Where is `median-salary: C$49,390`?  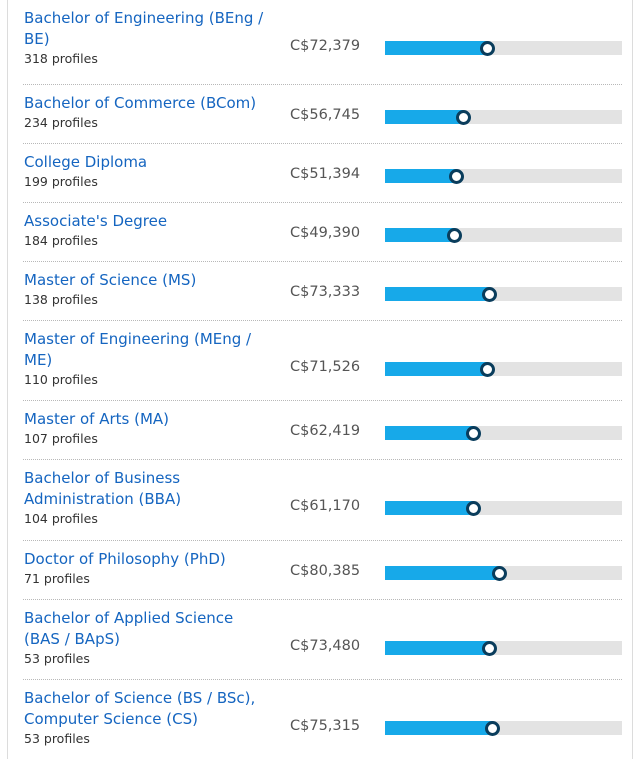 median-salary: C$49,390 is located at coordinates (325, 233).